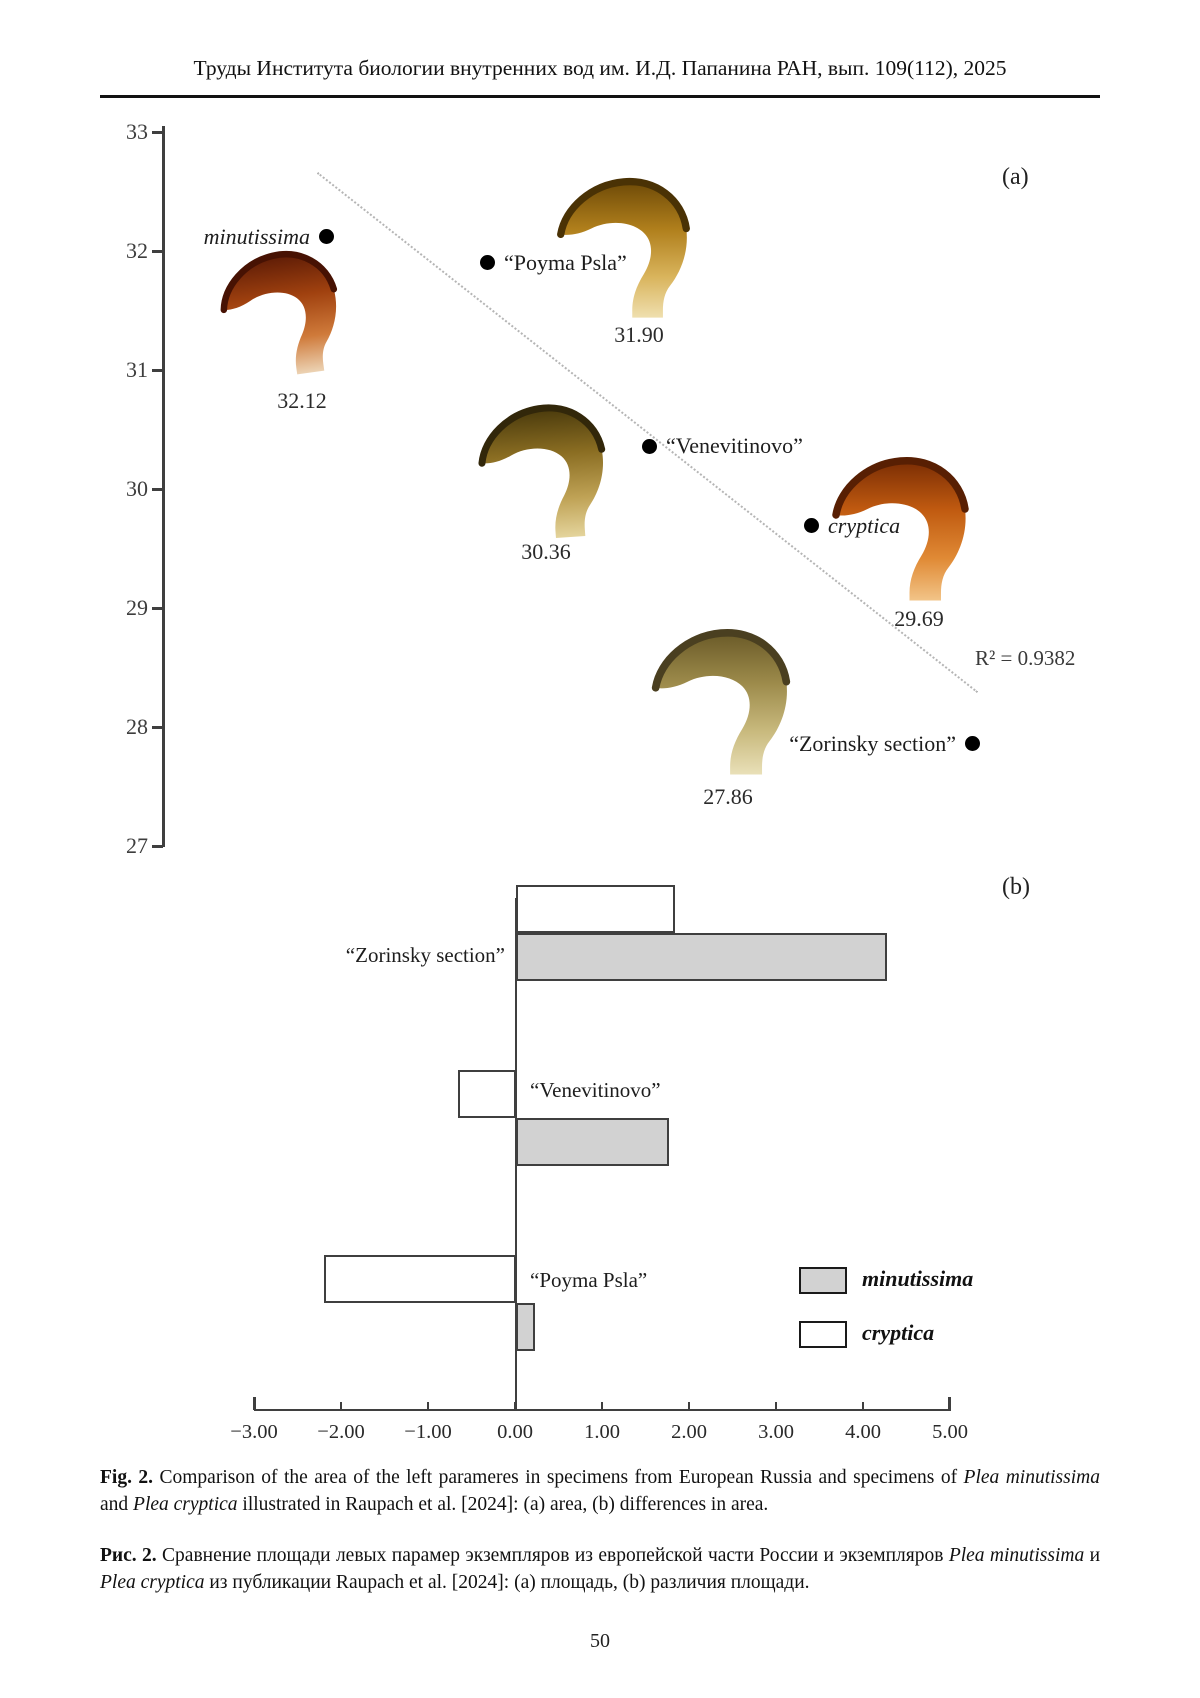 Image resolution: width=1200 pixels, height=1698 pixels. Describe the element at coordinates (565, 262) in the screenshot. I see `point-label: “Poyma Psla”` at that location.